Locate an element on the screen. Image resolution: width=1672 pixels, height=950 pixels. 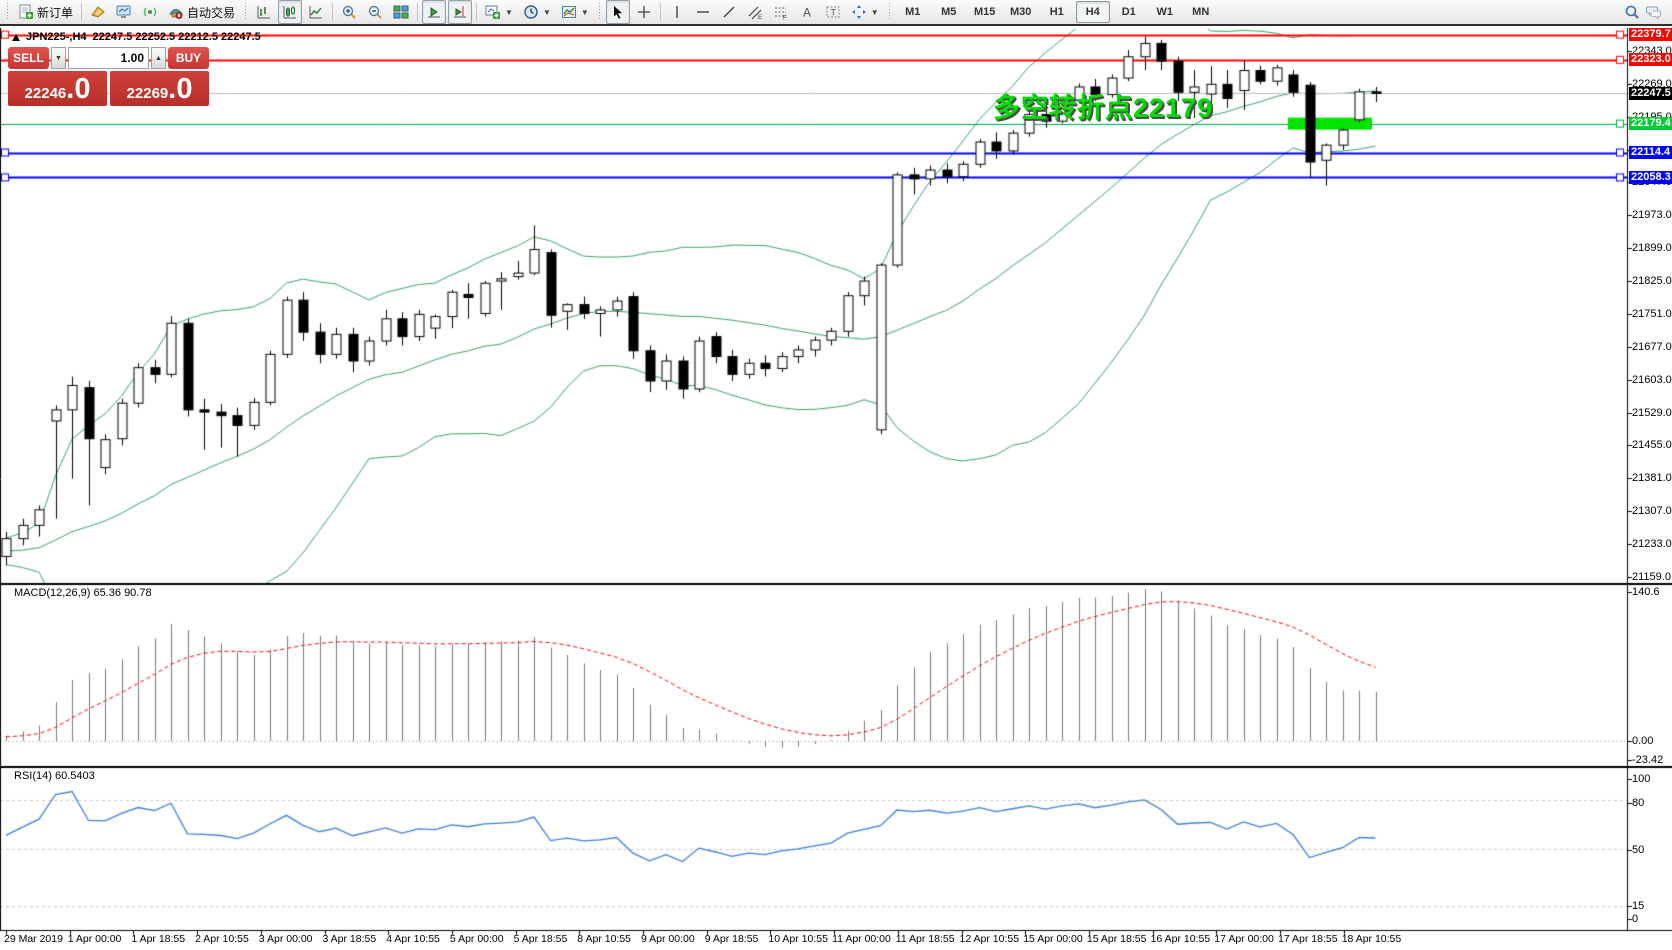
metaeditor-button is located at coordinates (98, 12).